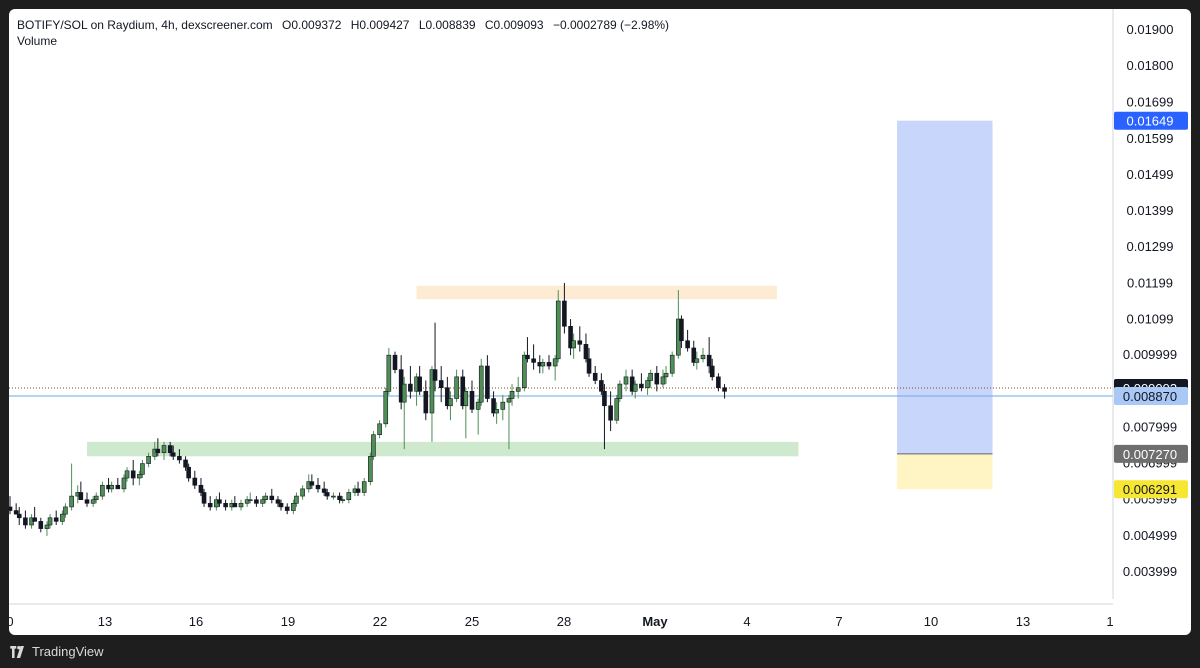 This screenshot has width=1200, height=668. What do you see at coordinates (945, 287) in the screenshot?
I see `target-zone` at bounding box center [945, 287].